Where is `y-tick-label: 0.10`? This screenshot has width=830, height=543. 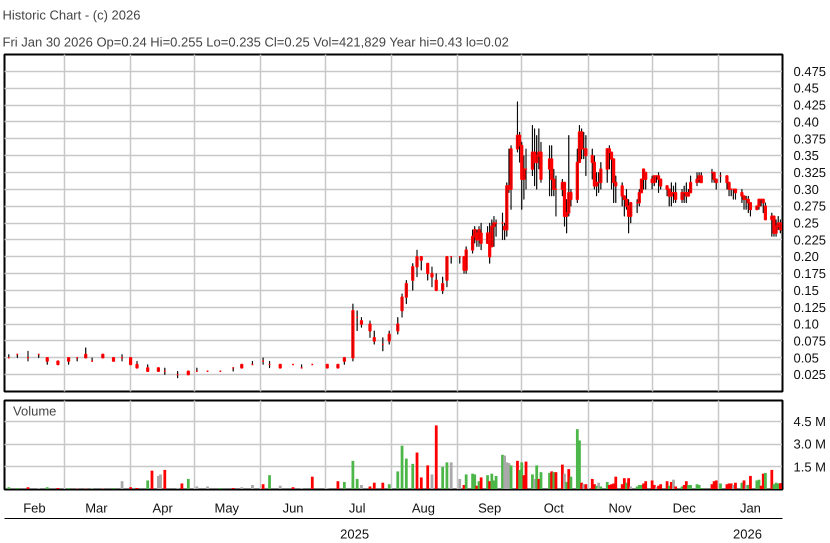
y-tick-label: 0.10 is located at coordinates (806, 324).